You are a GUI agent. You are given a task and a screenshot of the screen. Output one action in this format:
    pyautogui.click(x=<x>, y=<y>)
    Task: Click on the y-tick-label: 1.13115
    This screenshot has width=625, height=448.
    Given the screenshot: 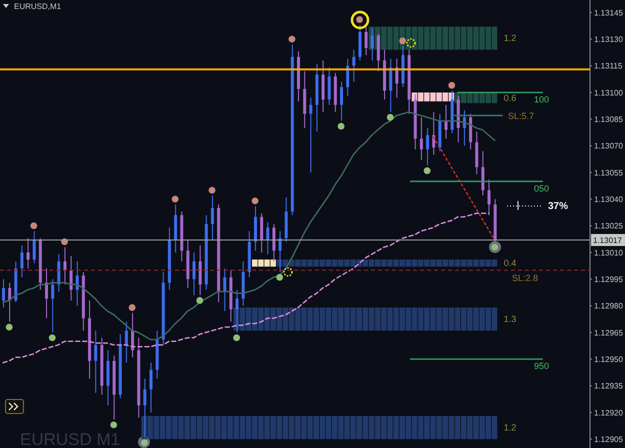 What is the action you would take?
    pyautogui.click(x=608, y=66)
    